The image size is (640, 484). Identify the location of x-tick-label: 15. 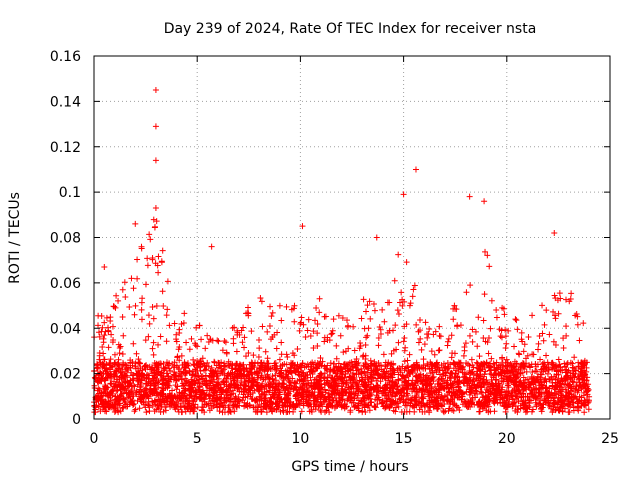
(404, 439).